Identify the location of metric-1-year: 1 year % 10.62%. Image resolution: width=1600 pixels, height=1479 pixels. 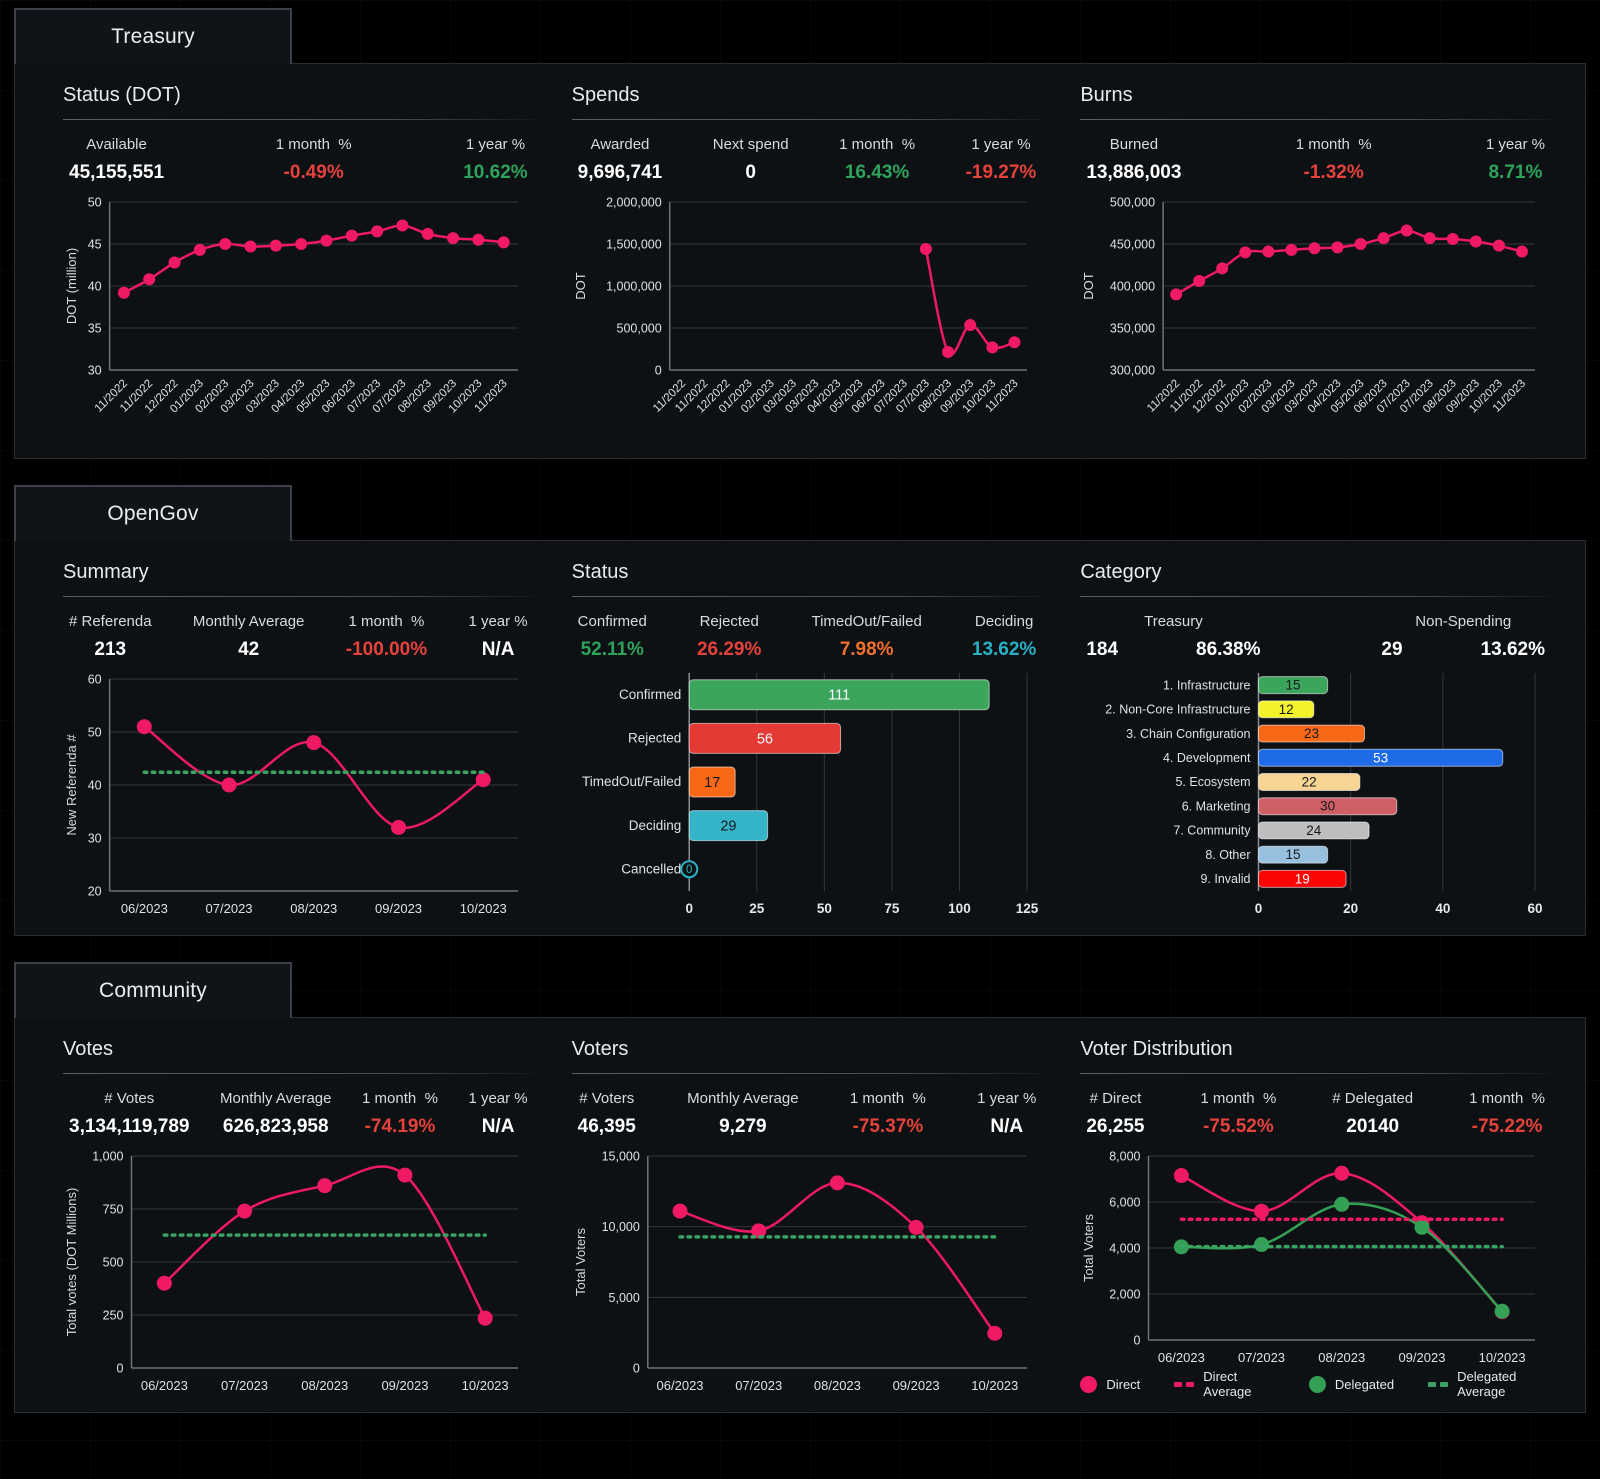
(495, 160).